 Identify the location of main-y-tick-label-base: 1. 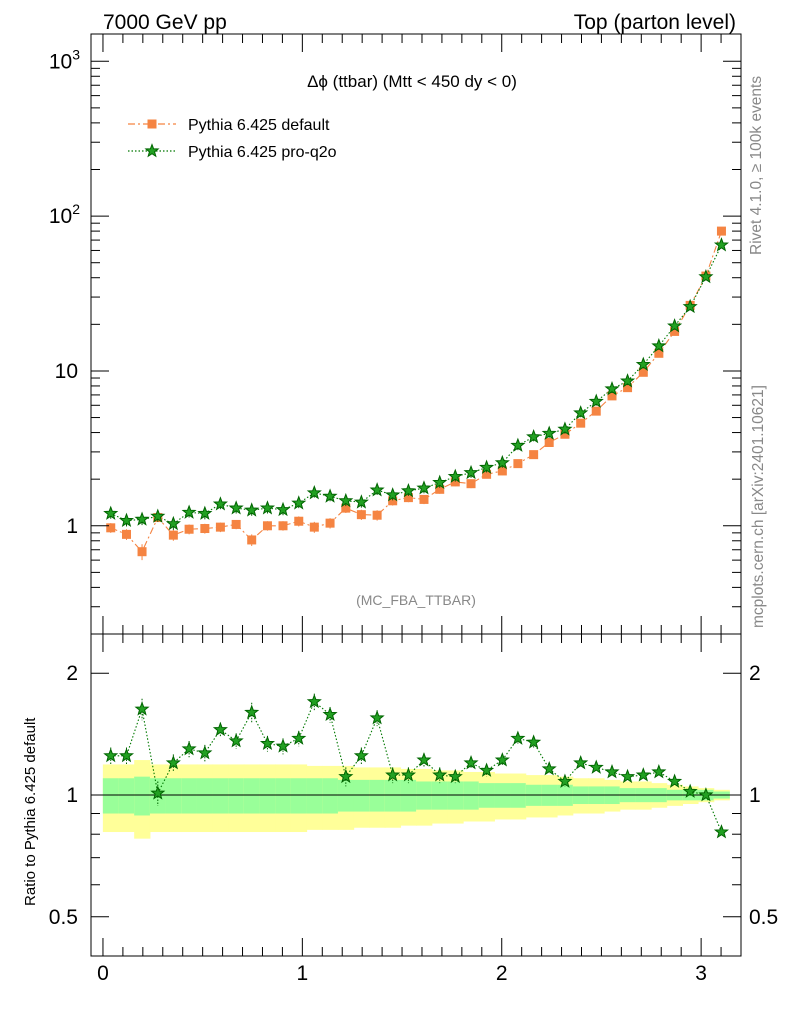
(72, 526).